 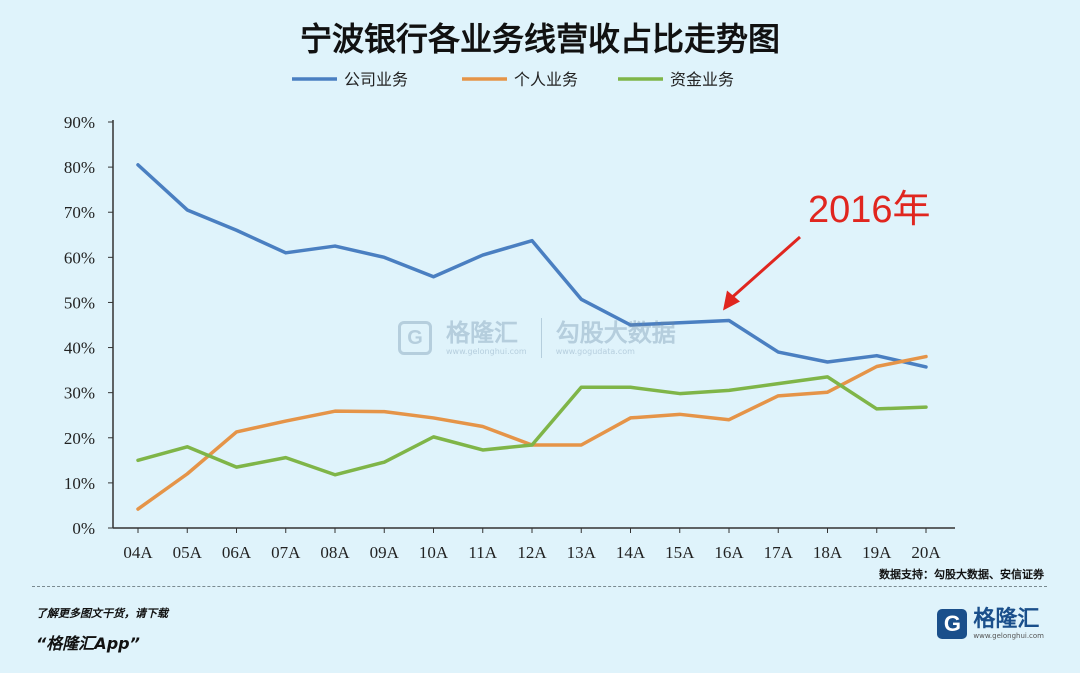 I want to click on data-source: 数据支持：勾股大数据、安信证券, so click(x=961, y=574).